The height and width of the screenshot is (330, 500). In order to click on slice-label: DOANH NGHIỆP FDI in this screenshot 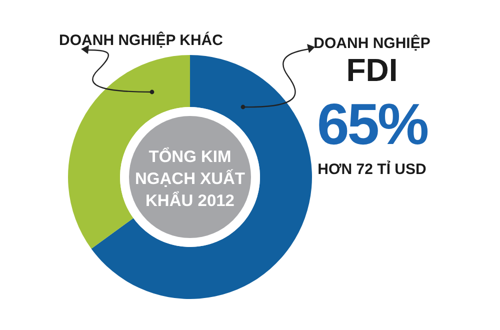, I will do `click(372, 61)`.